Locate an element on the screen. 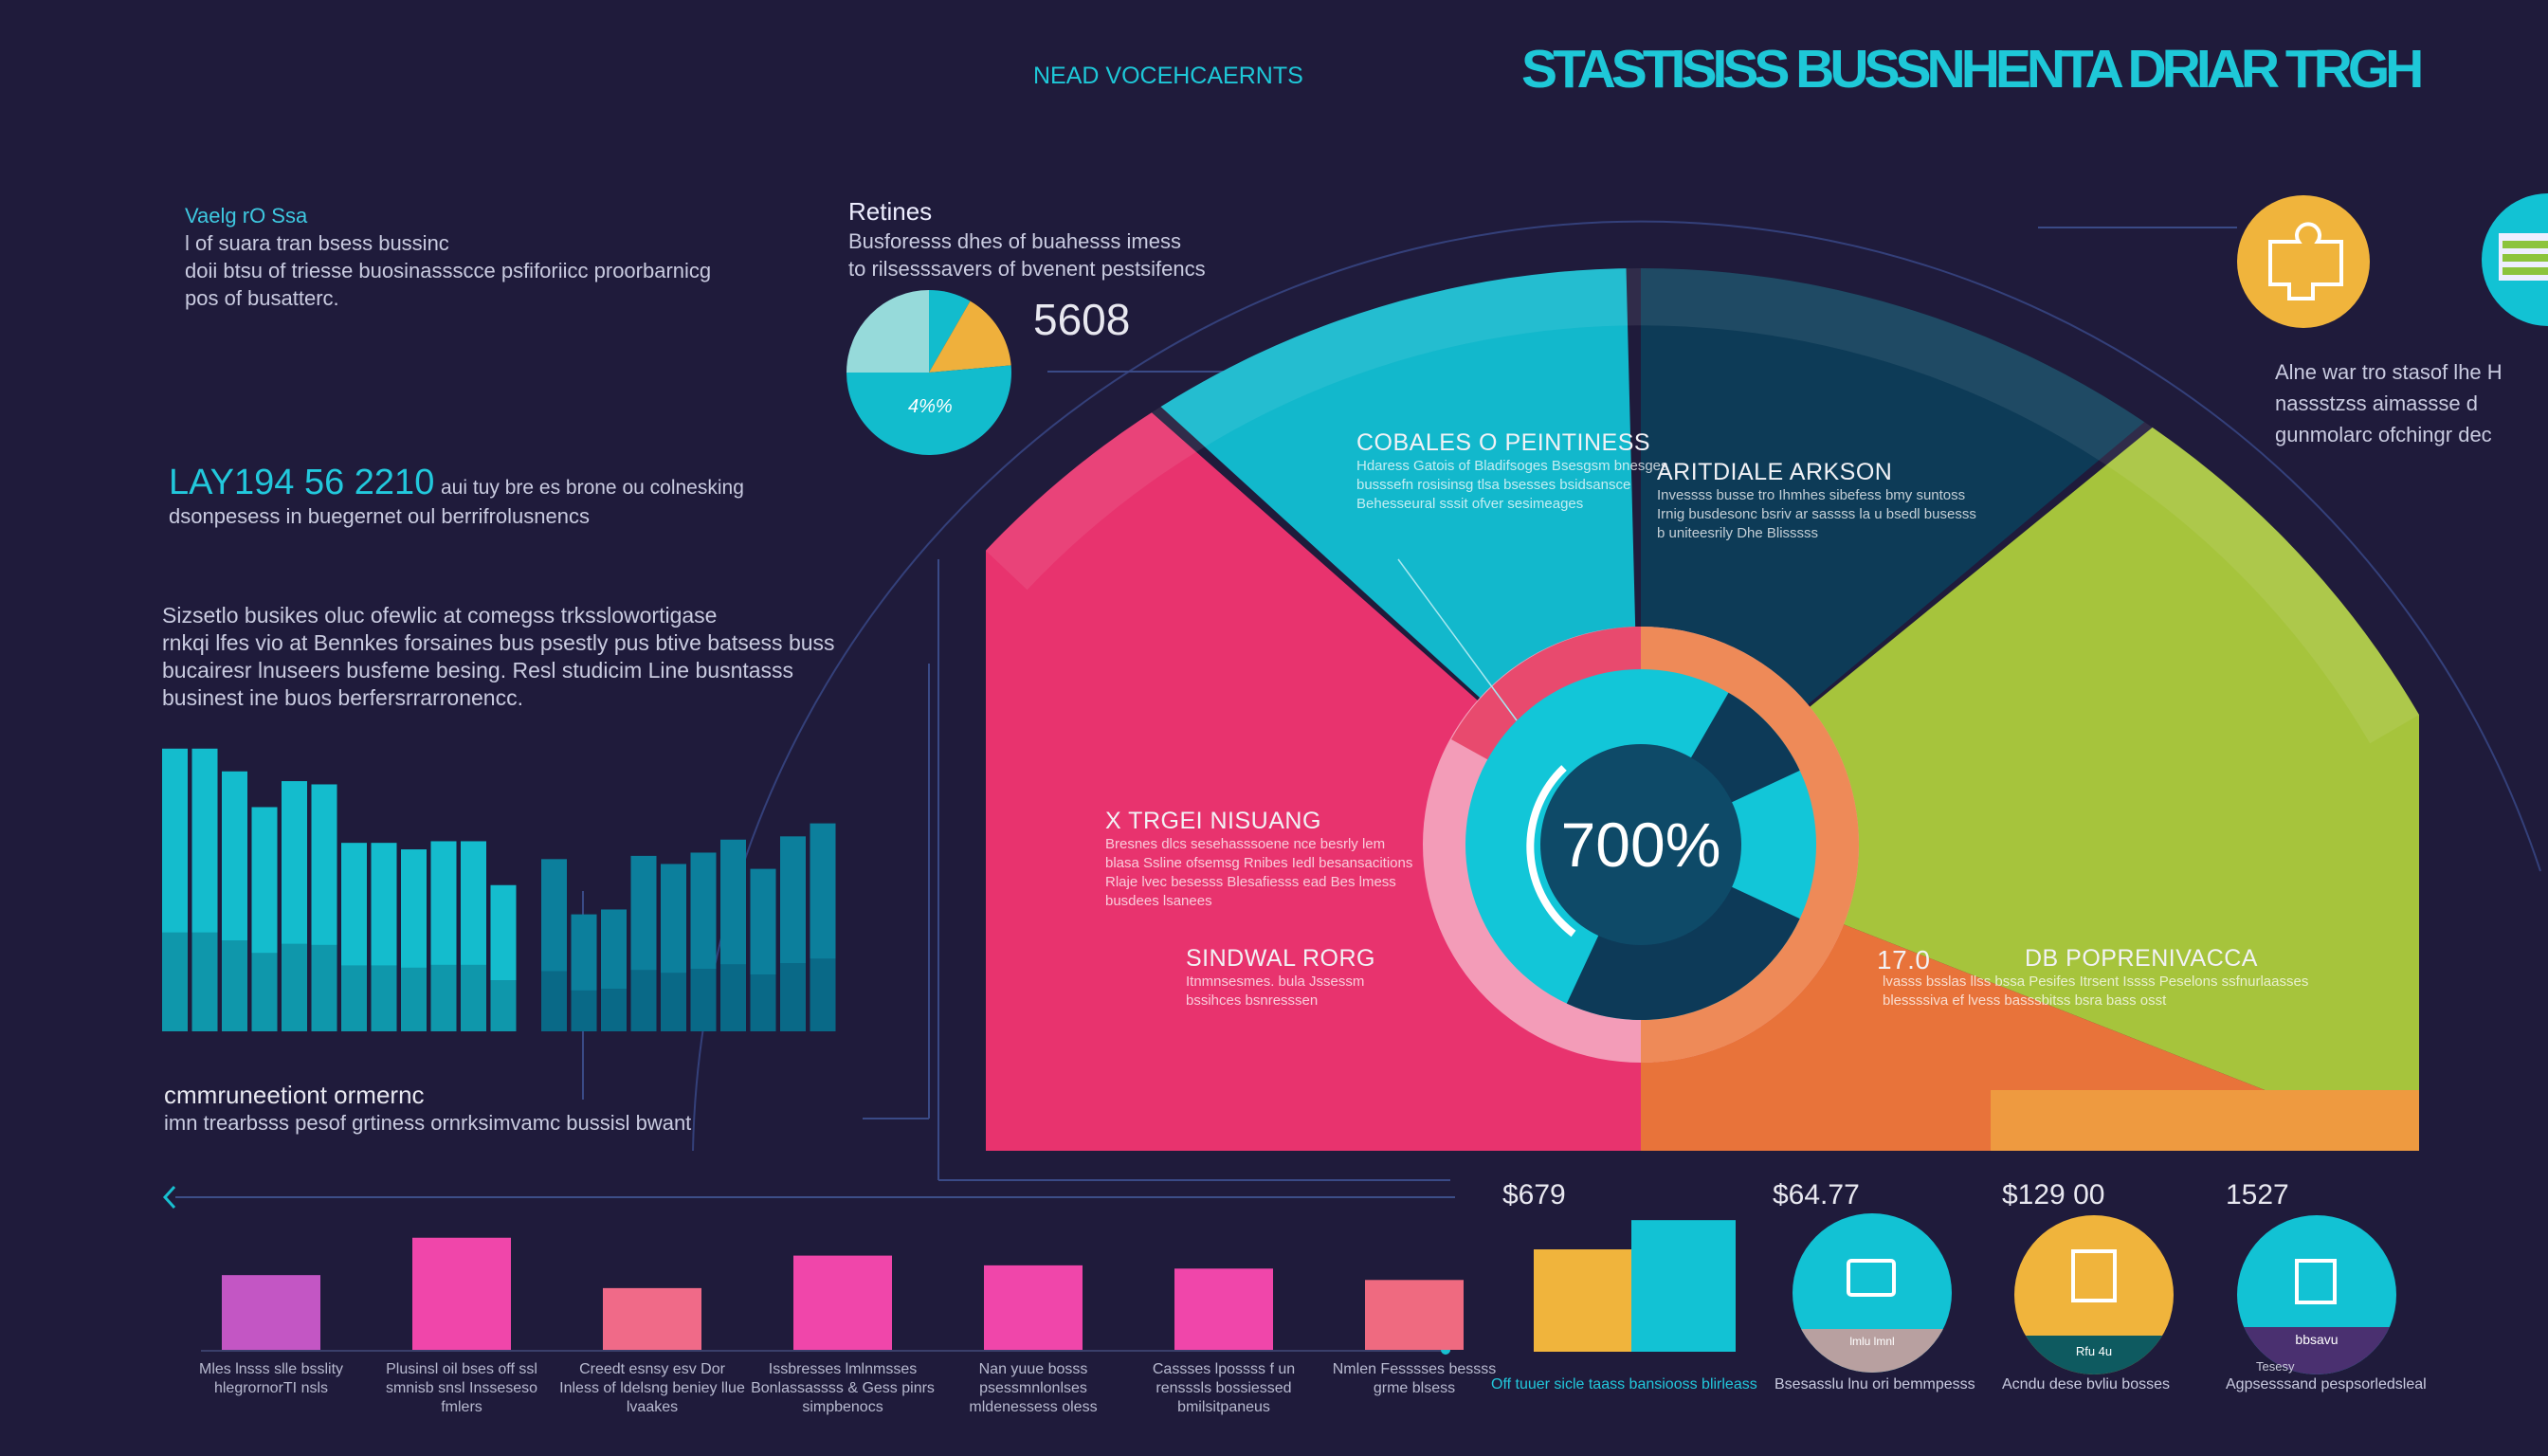 The height and width of the screenshot is (1456, 2548). kpi-value-3: $129 00 is located at coordinates (2053, 1194).